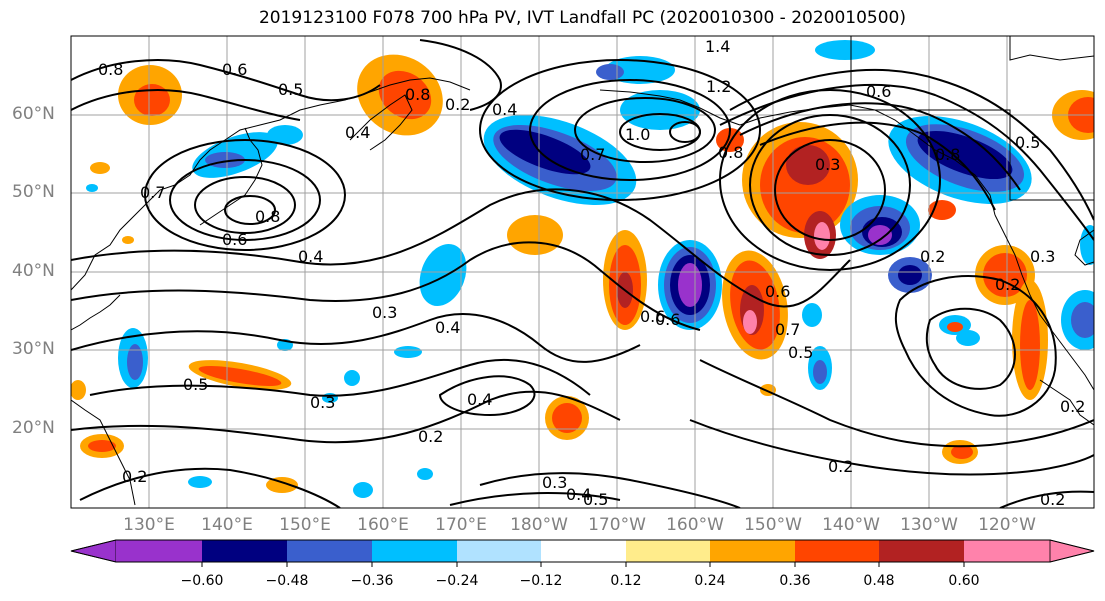 The width and height of the screenshot is (1105, 601). Describe the element at coordinates (717, 46) in the screenshot. I see `contour-label: 1.4` at that location.